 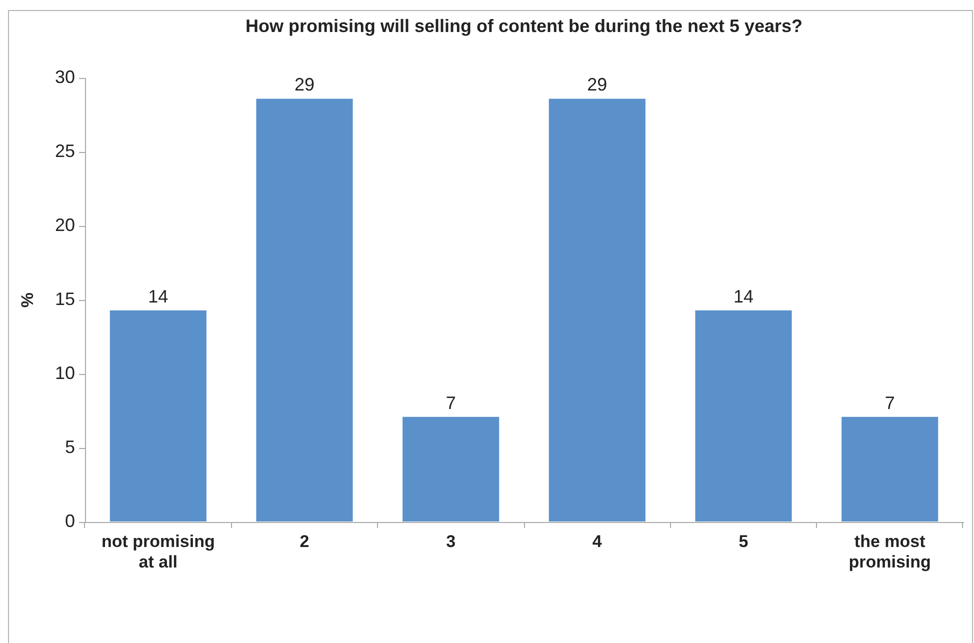 I want to click on x-tick-label: 3, so click(x=451, y=541).